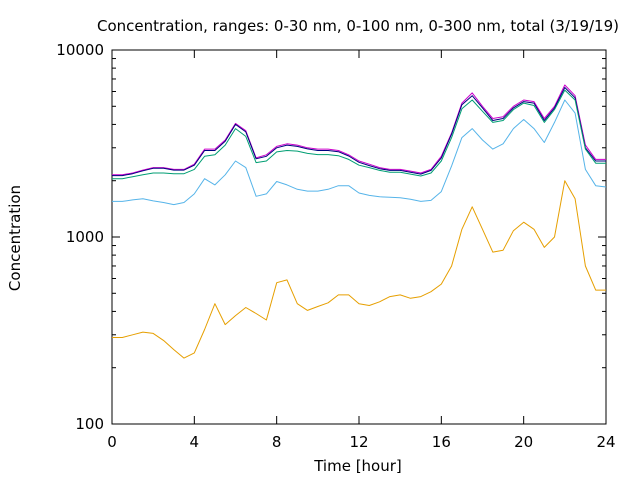 The image size is (640, 480). What do you see at coordinates (85, 237) in the screenshot?
I see `y-tick-label: 1000` at bounding box center [85, 237].